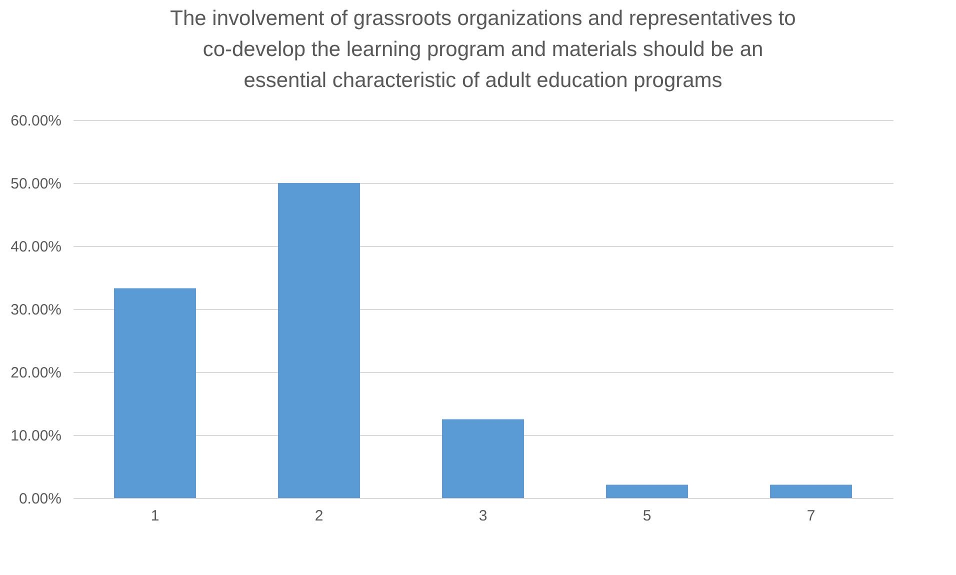  What do you see at coordinates (36, 310) in the screenshot?
I see `y-tick-label: 30.00%` at bounding box center [36, 310].